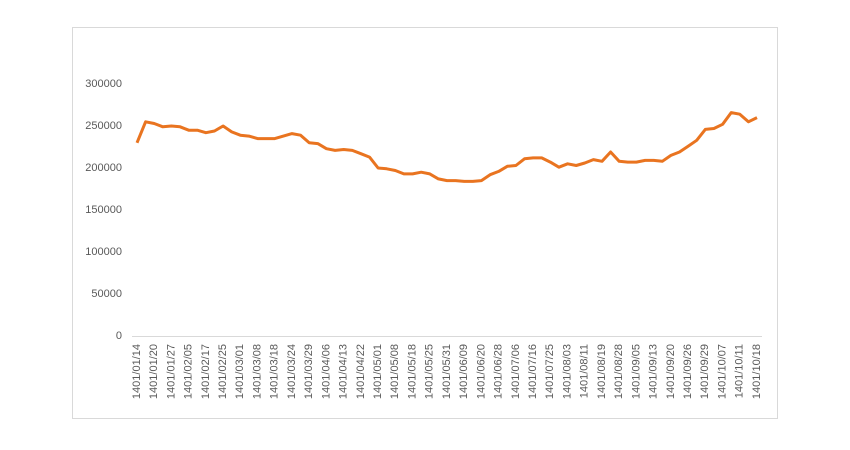 The width and height of the screenshot is (850, 450). What do you see at coordinates (516, 371) in the screenshot?
I see `x-tick-label: 1401/07/06` at bounding box center [516, 371].